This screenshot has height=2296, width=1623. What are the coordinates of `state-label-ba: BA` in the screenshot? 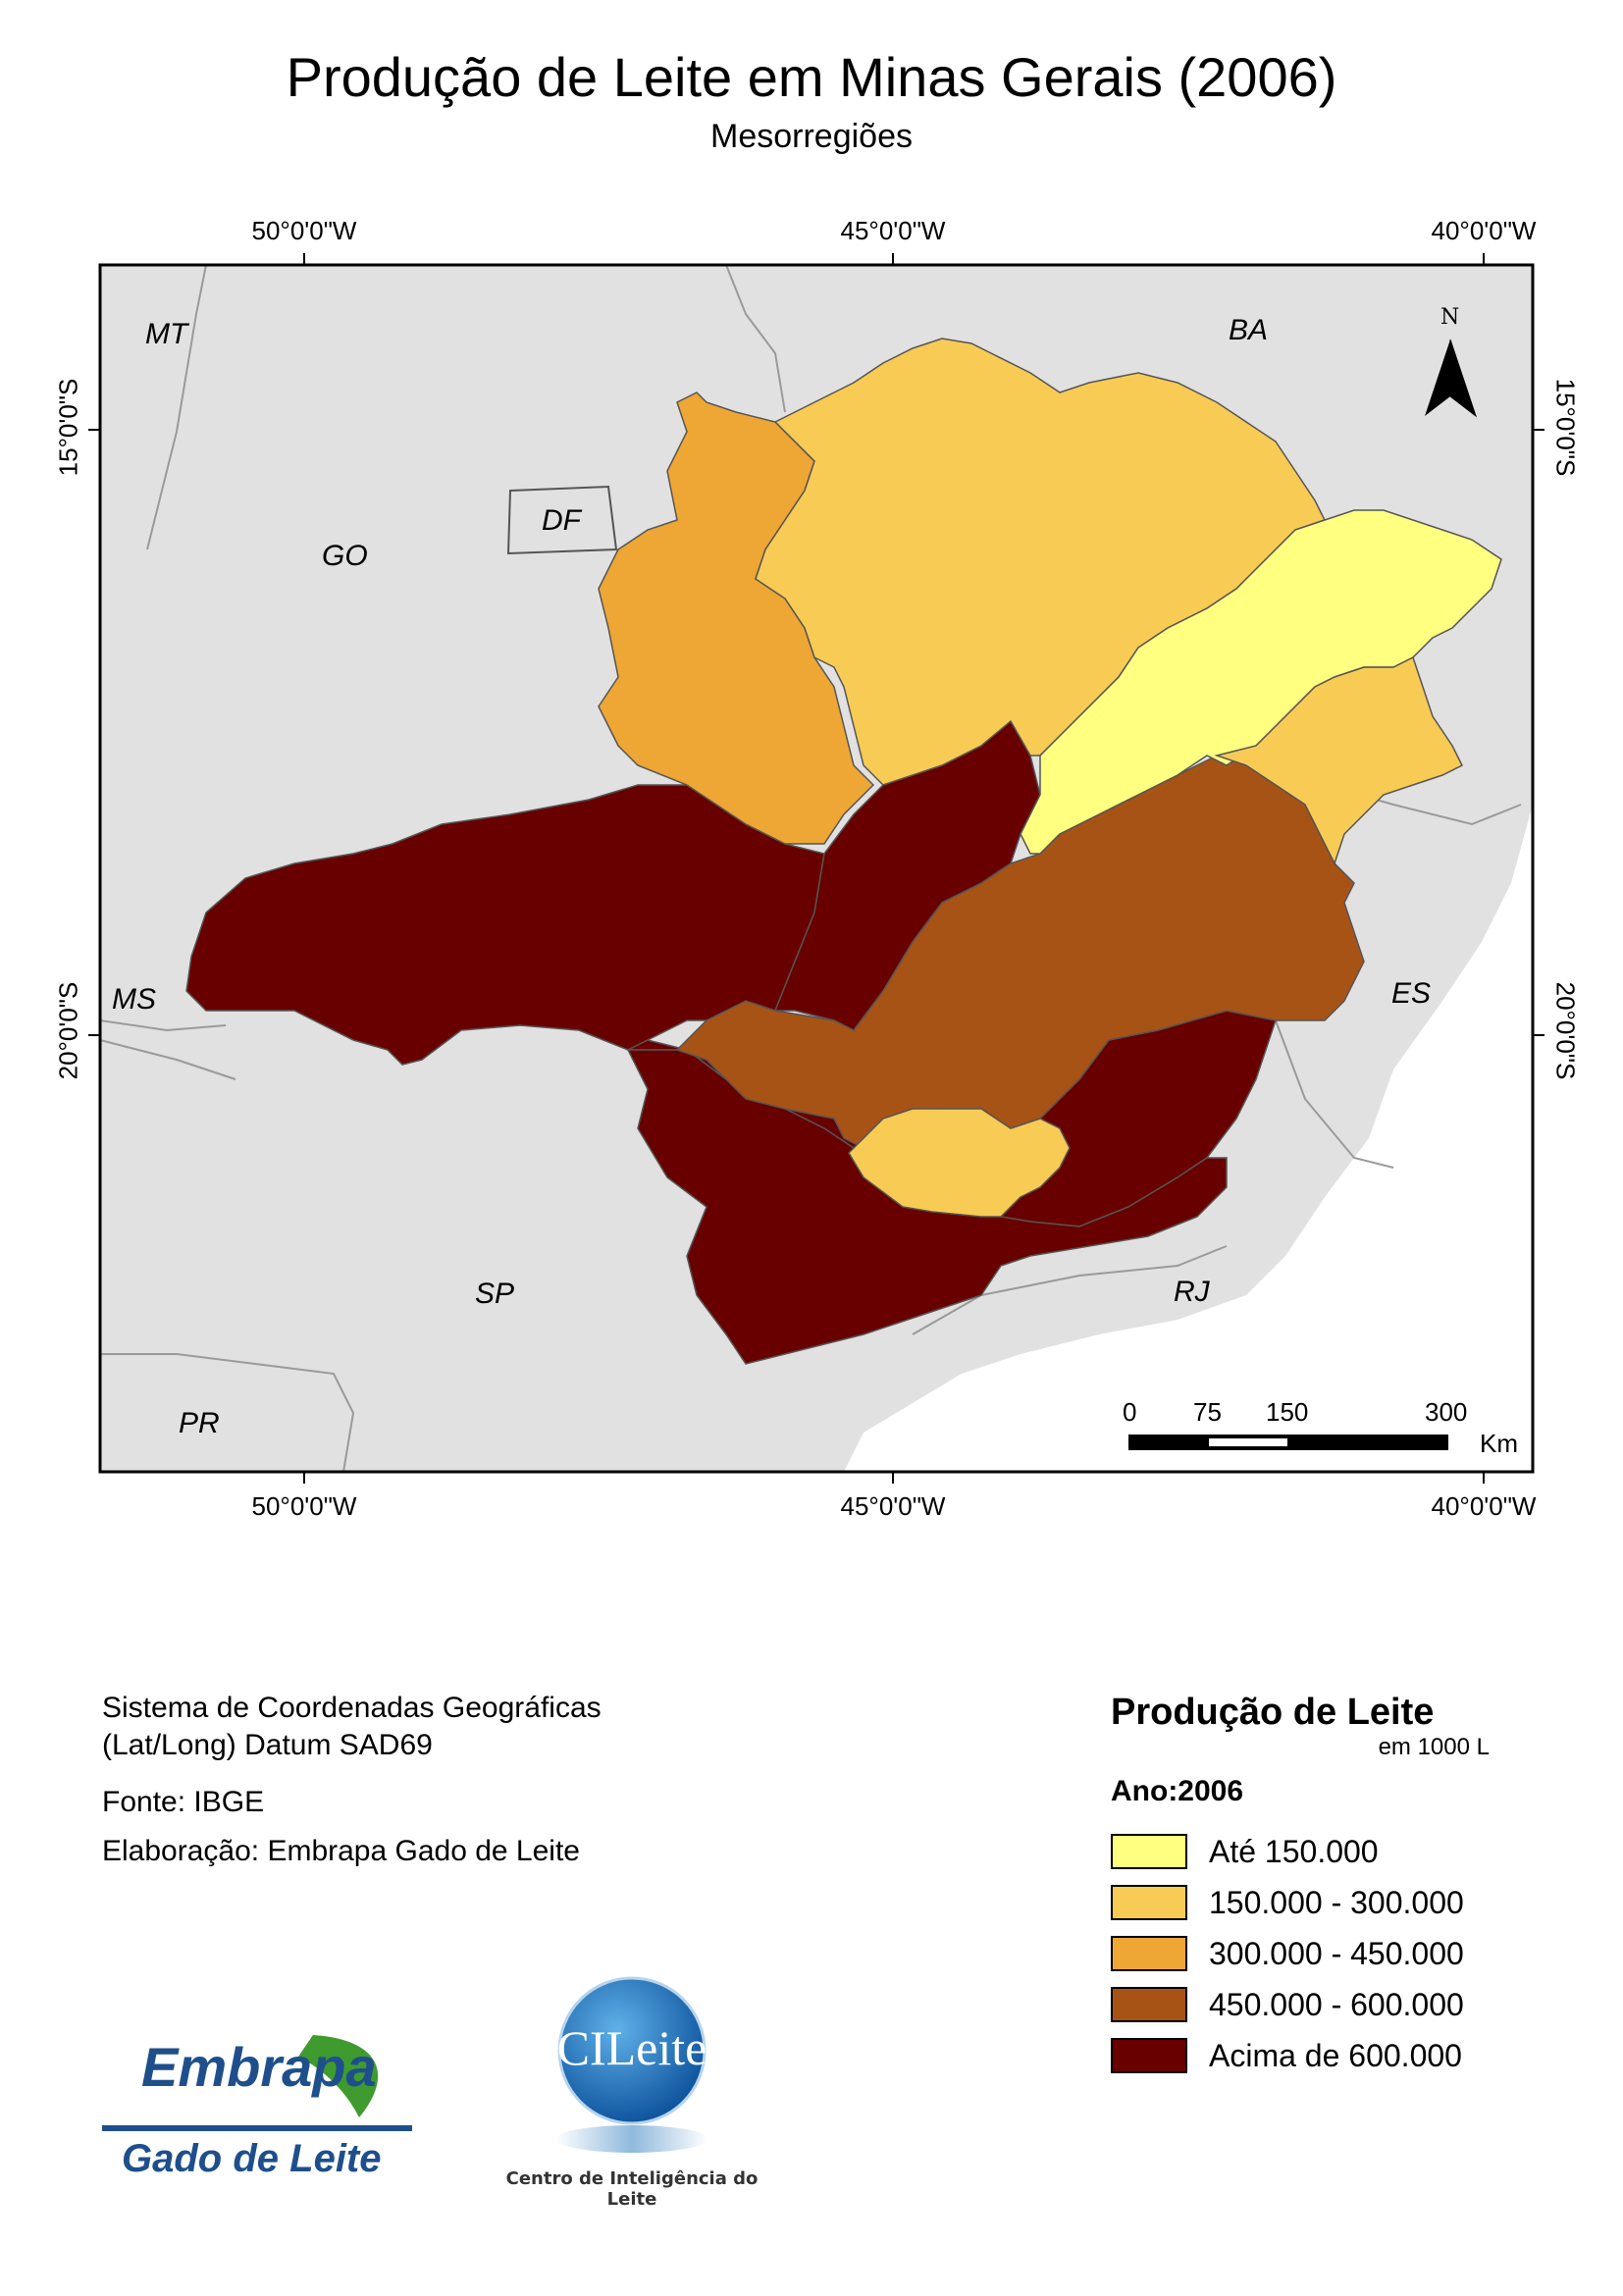 It's located at (1248, 330).